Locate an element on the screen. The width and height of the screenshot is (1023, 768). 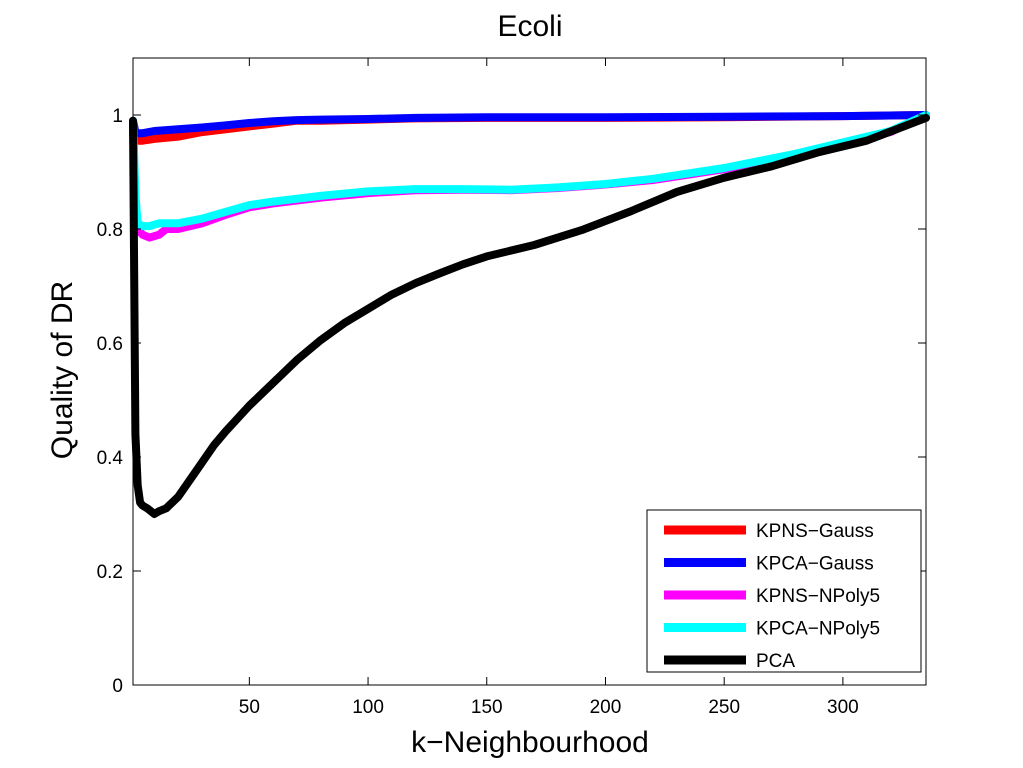
x-axis-label: k−Neighbourhood is located at coordinates (530, 742).